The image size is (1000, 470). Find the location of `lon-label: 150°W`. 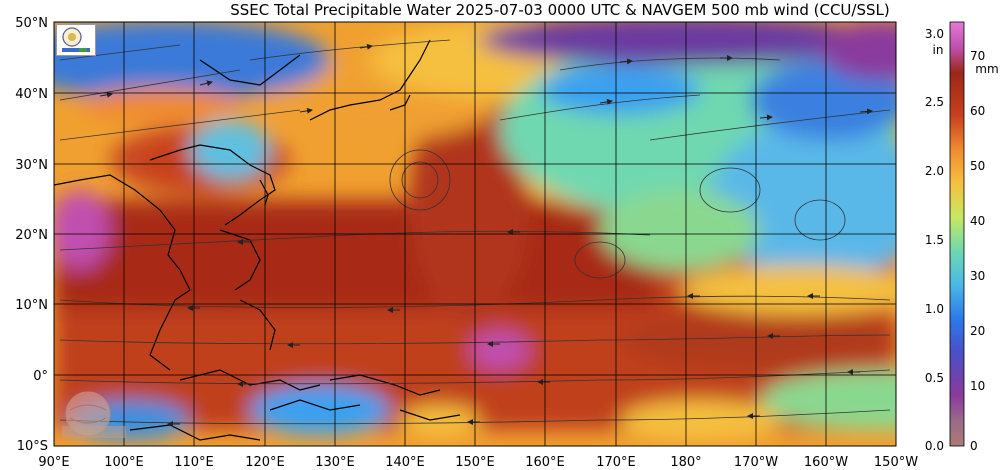

lon-label: 150°W is located at coordinates (896, 462).